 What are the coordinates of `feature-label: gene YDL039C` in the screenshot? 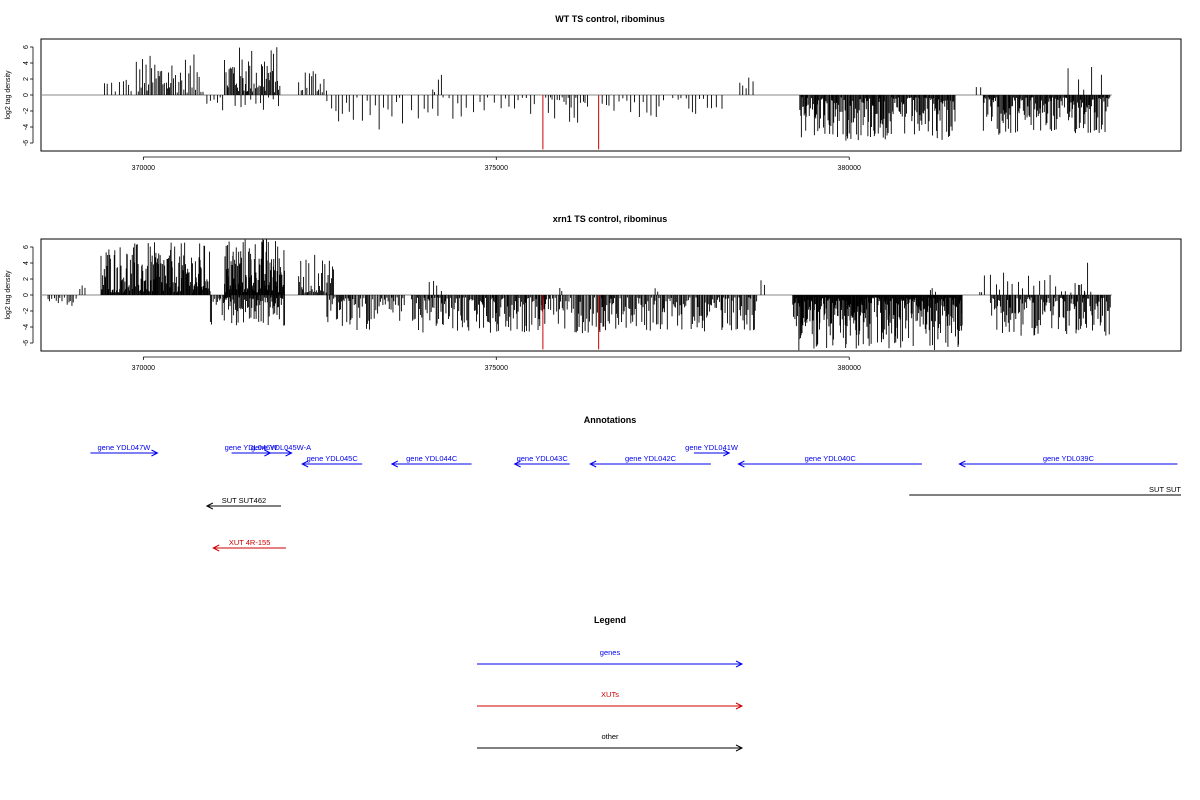 It's located at (1069, 458).